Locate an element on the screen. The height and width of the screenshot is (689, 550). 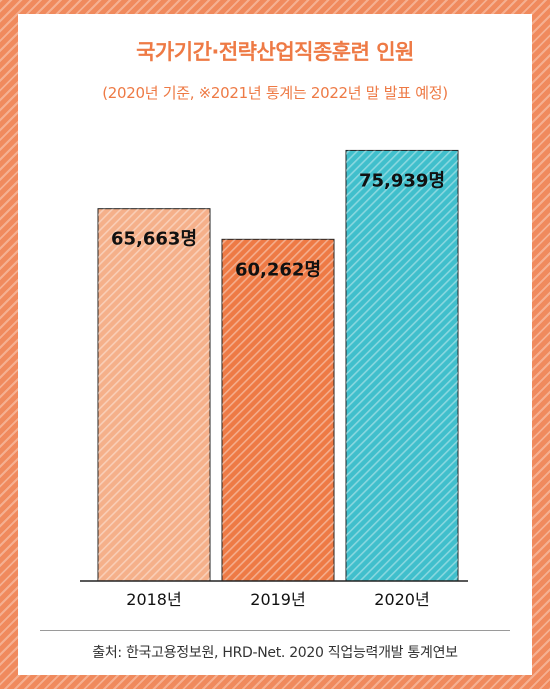
category-label-2020: 2020년 is located at coordinates (401, 599).